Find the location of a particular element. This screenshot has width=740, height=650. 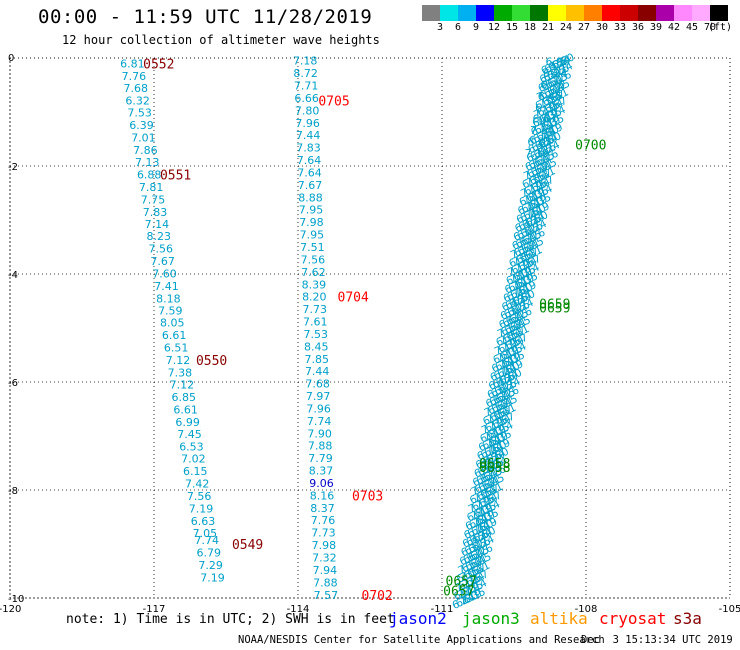

wave-height-value: 6.66 is located at coordinates (306, 98).